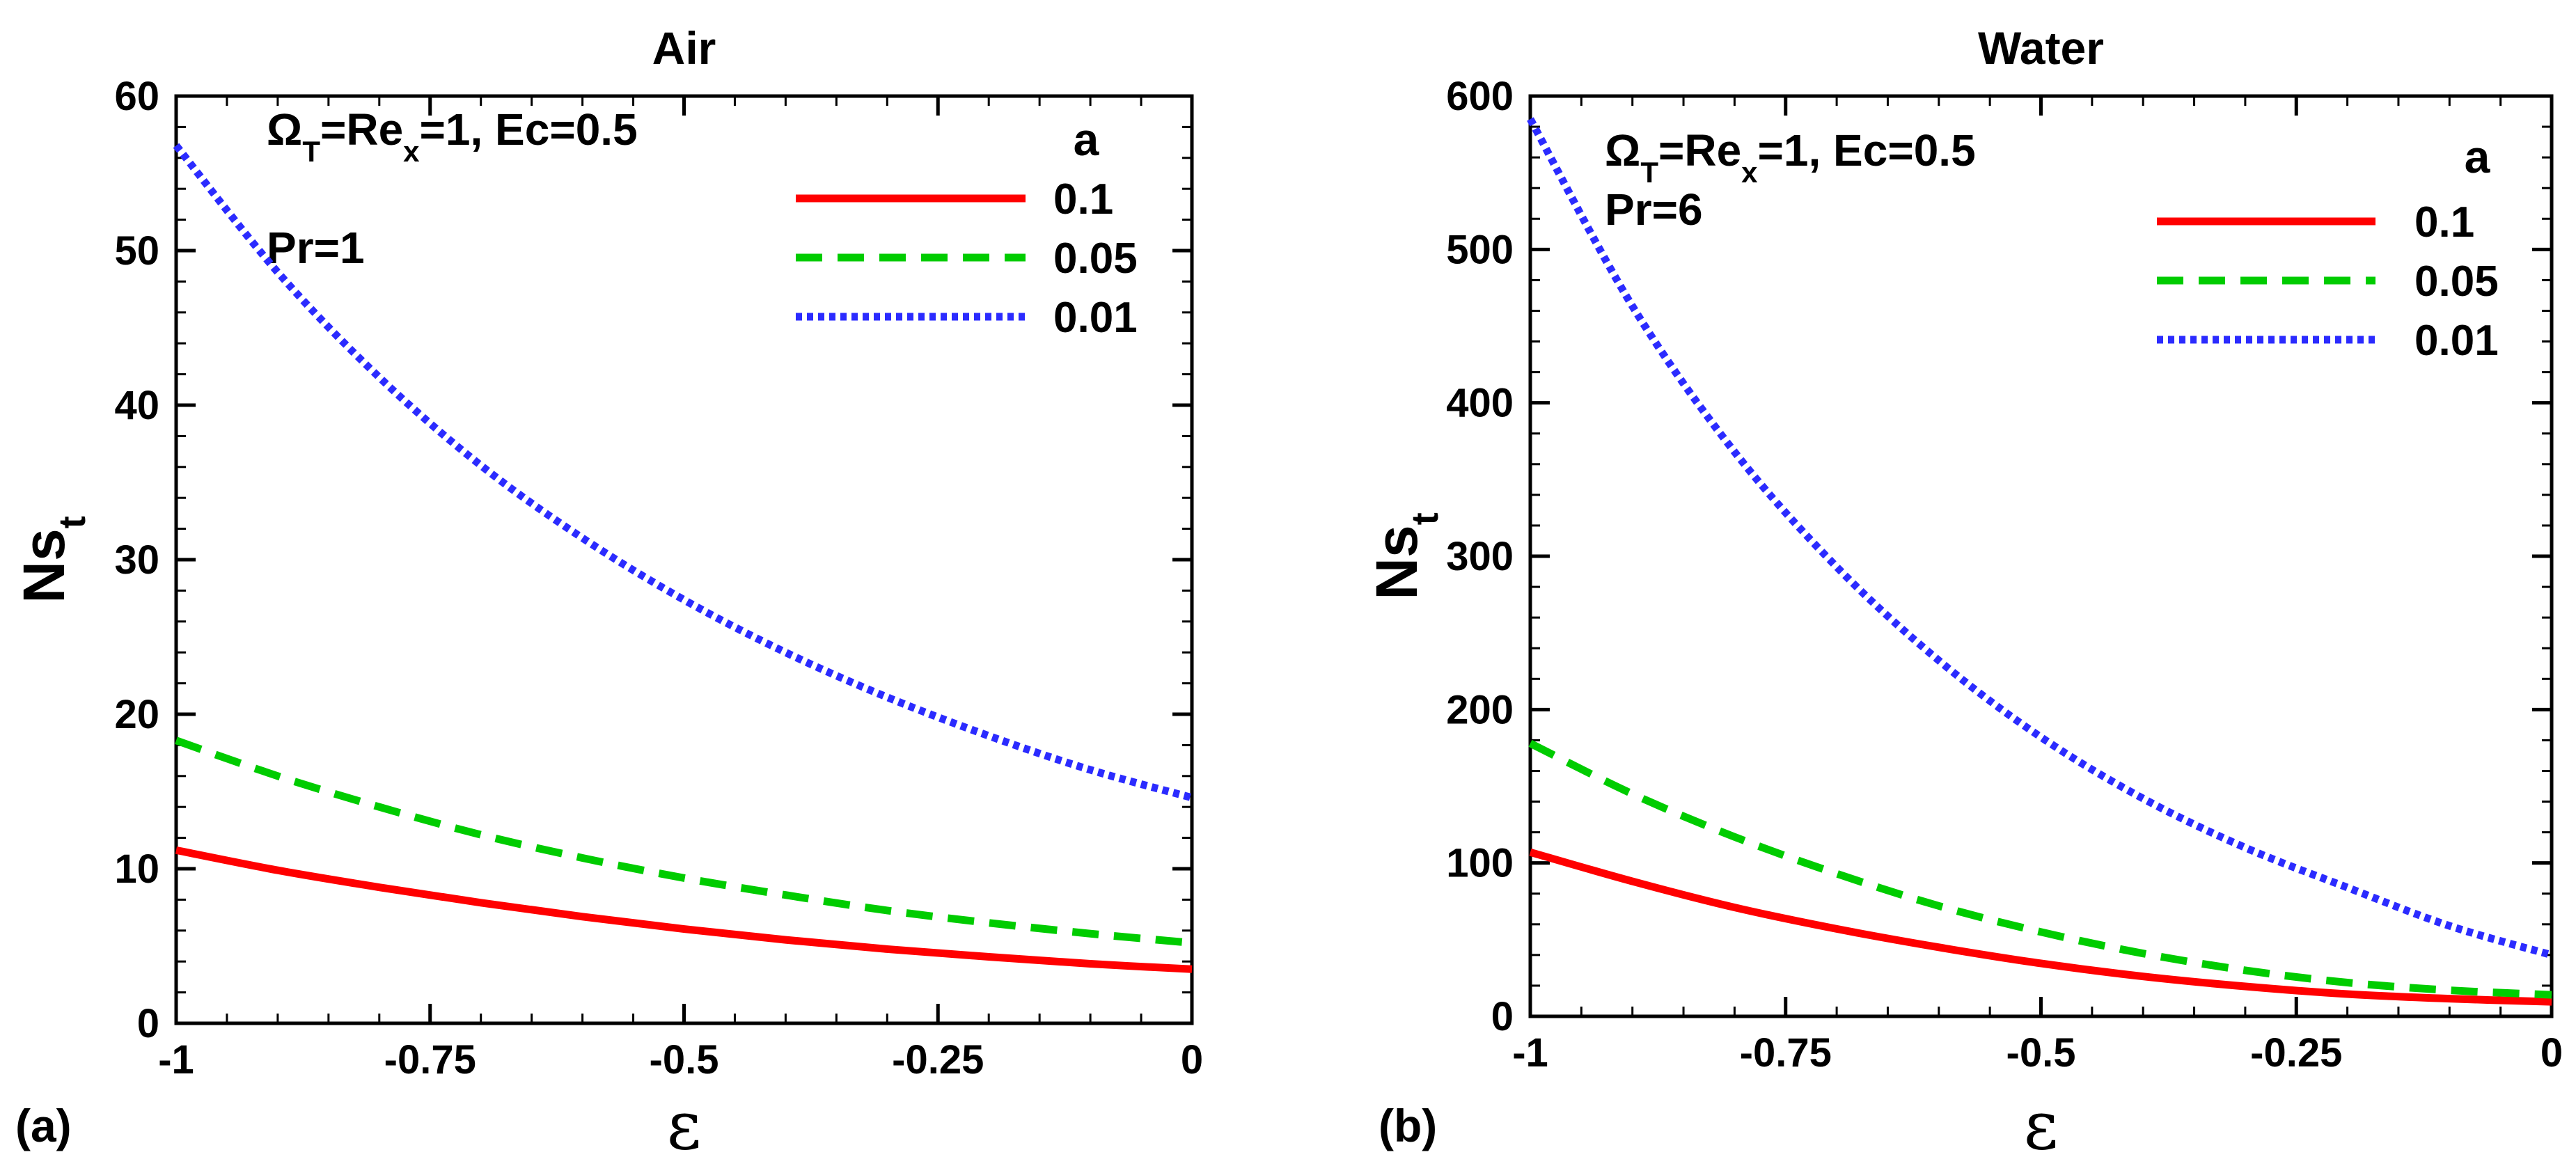 The image size is (2576, 1166). I want to click on y-tick-label: 20, so click(136, 714).